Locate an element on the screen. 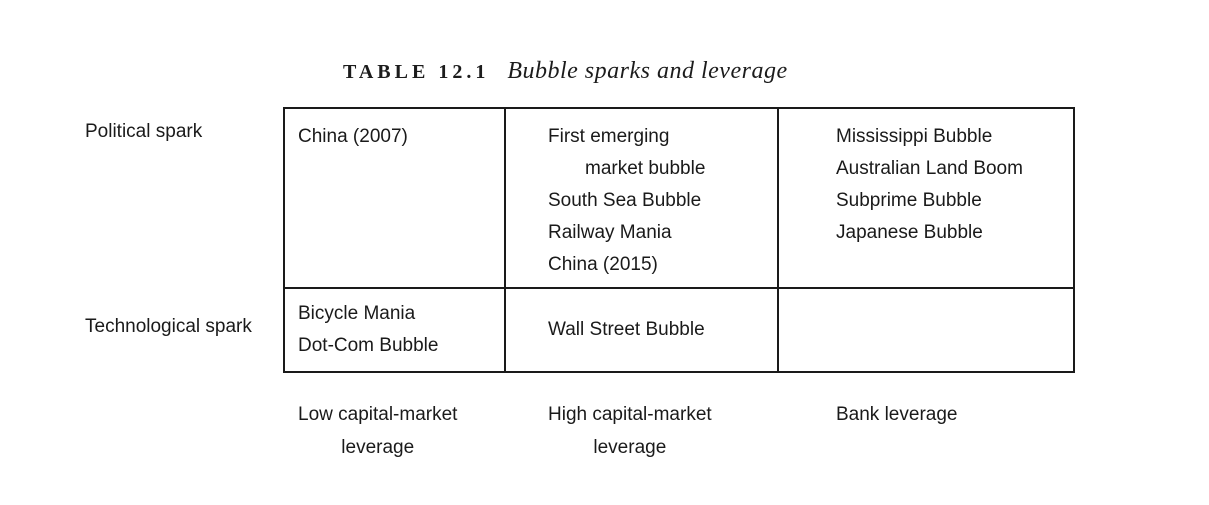 This screenshot has width=1209, height=505. table-number: TABLE 12.1 is located at coordinates (416, 72).